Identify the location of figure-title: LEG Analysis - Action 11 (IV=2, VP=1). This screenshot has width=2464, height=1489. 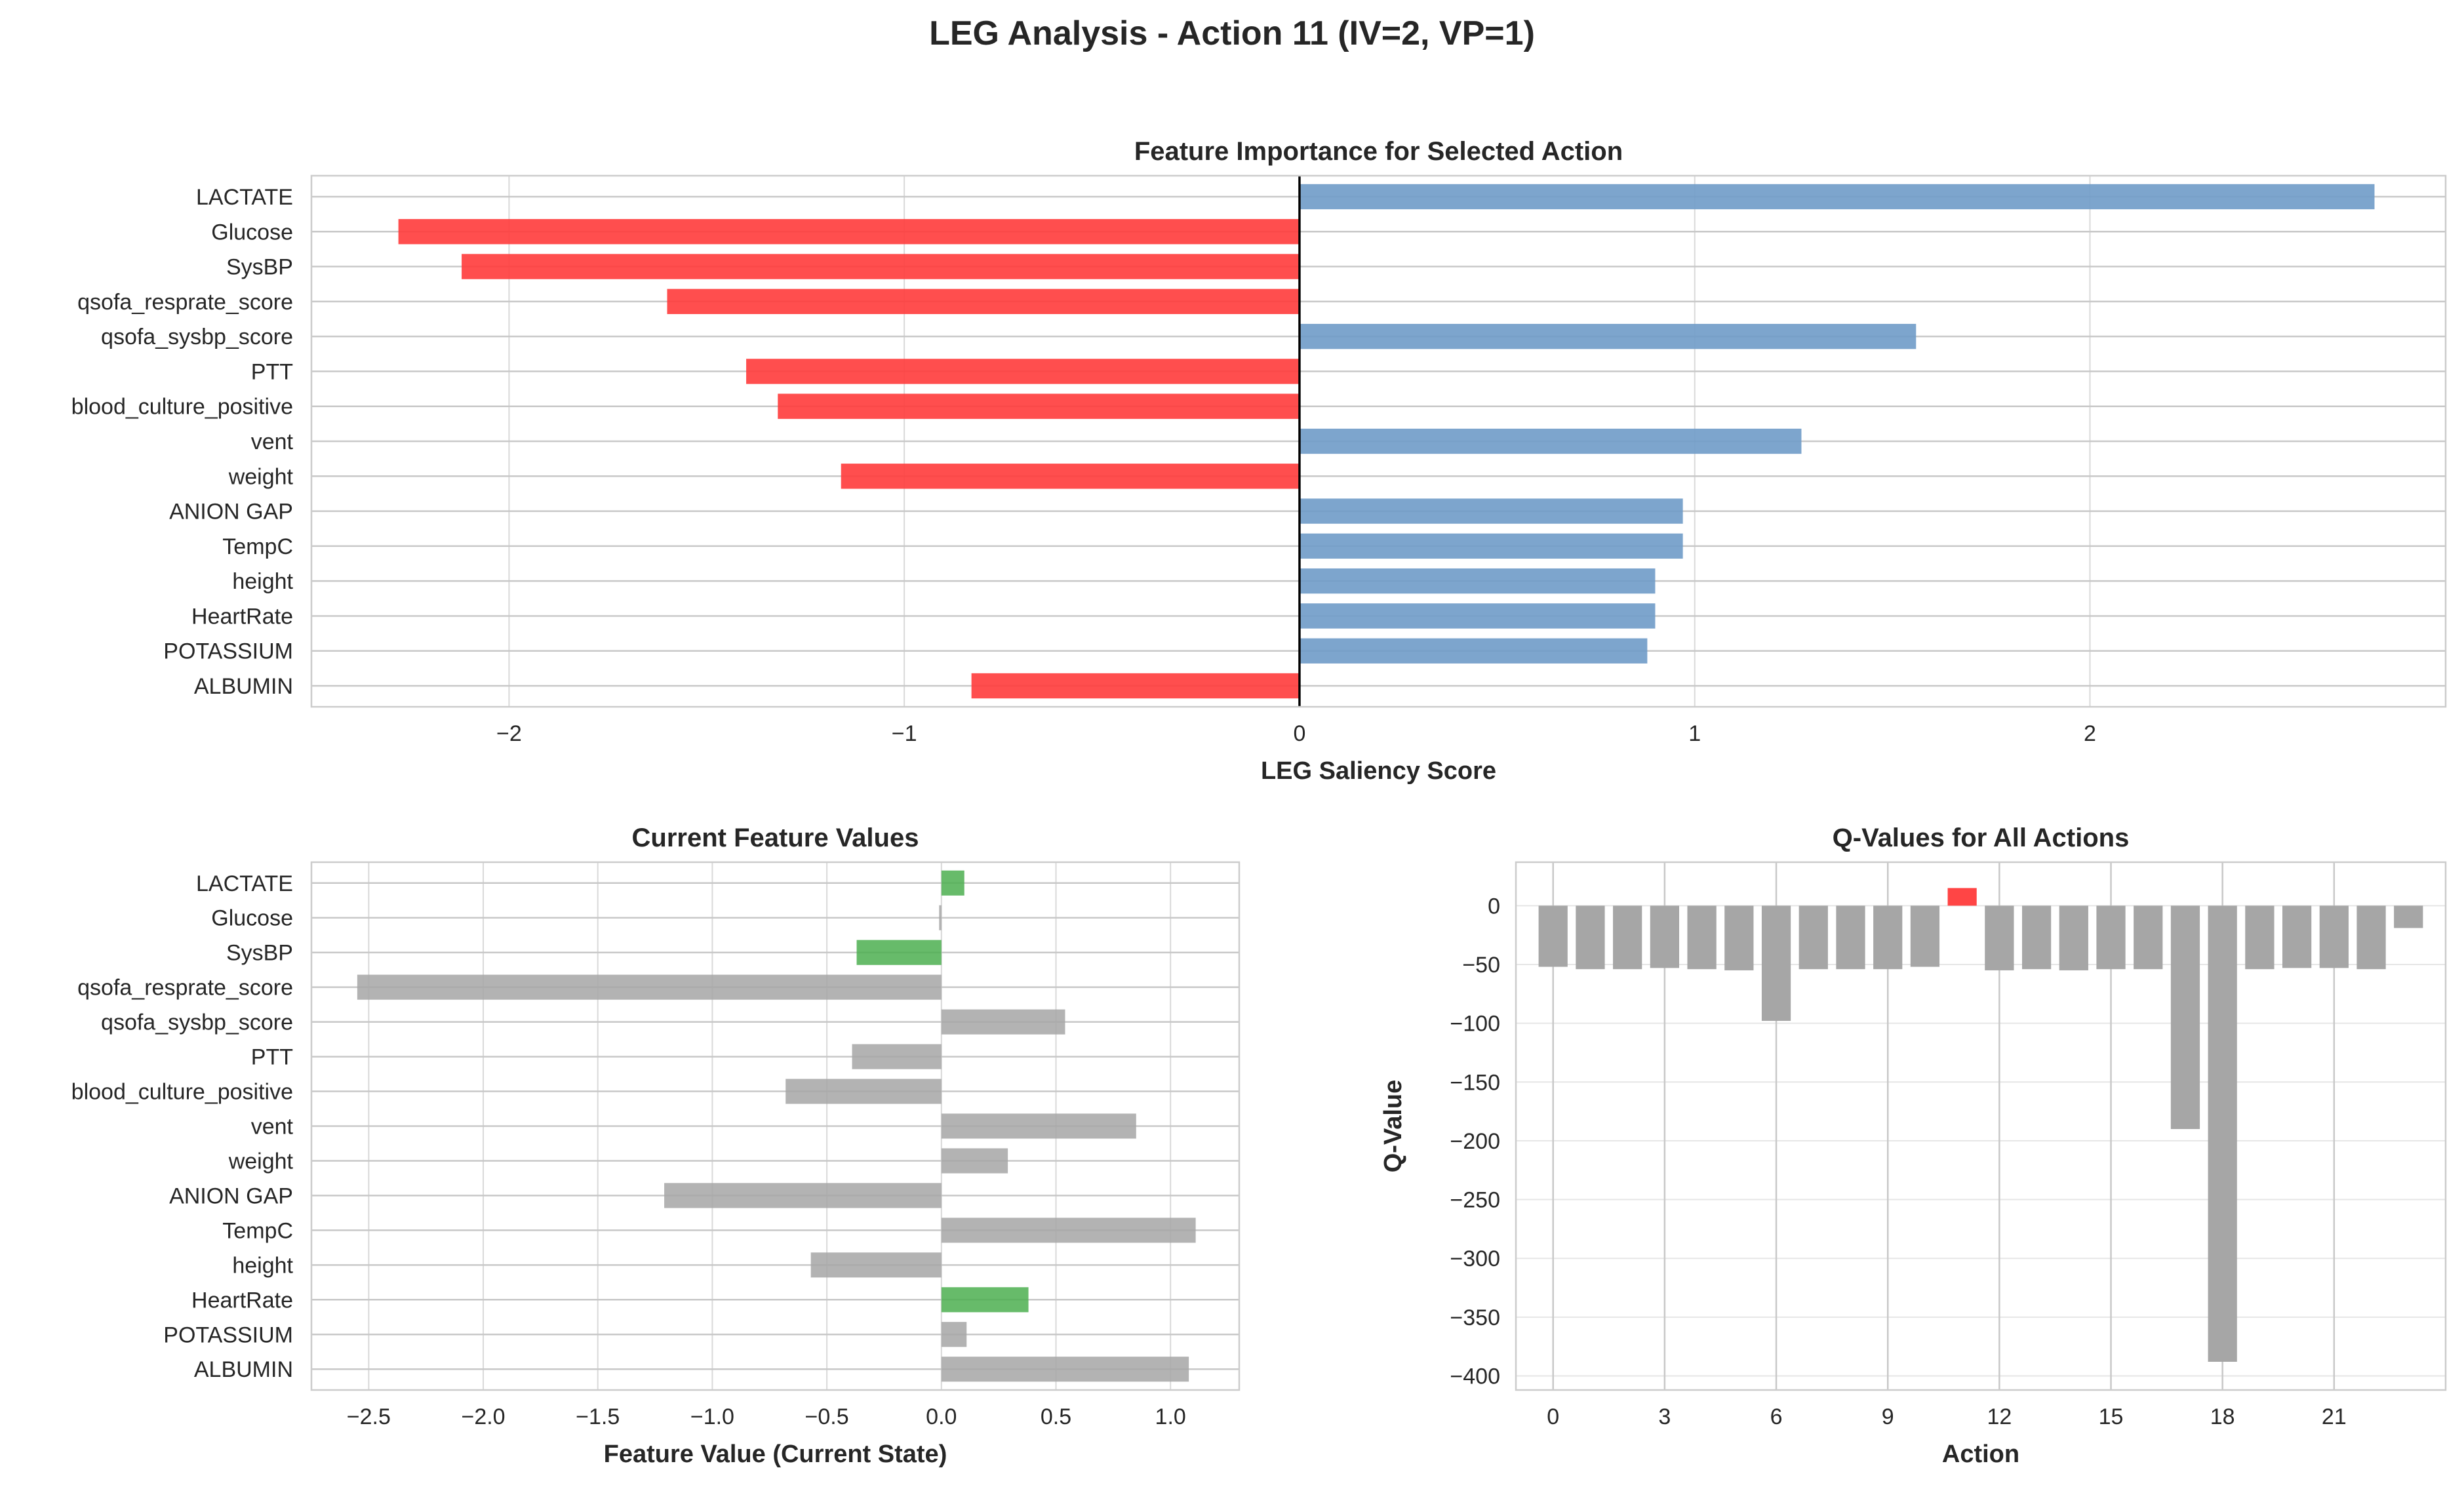
(1232, 33).